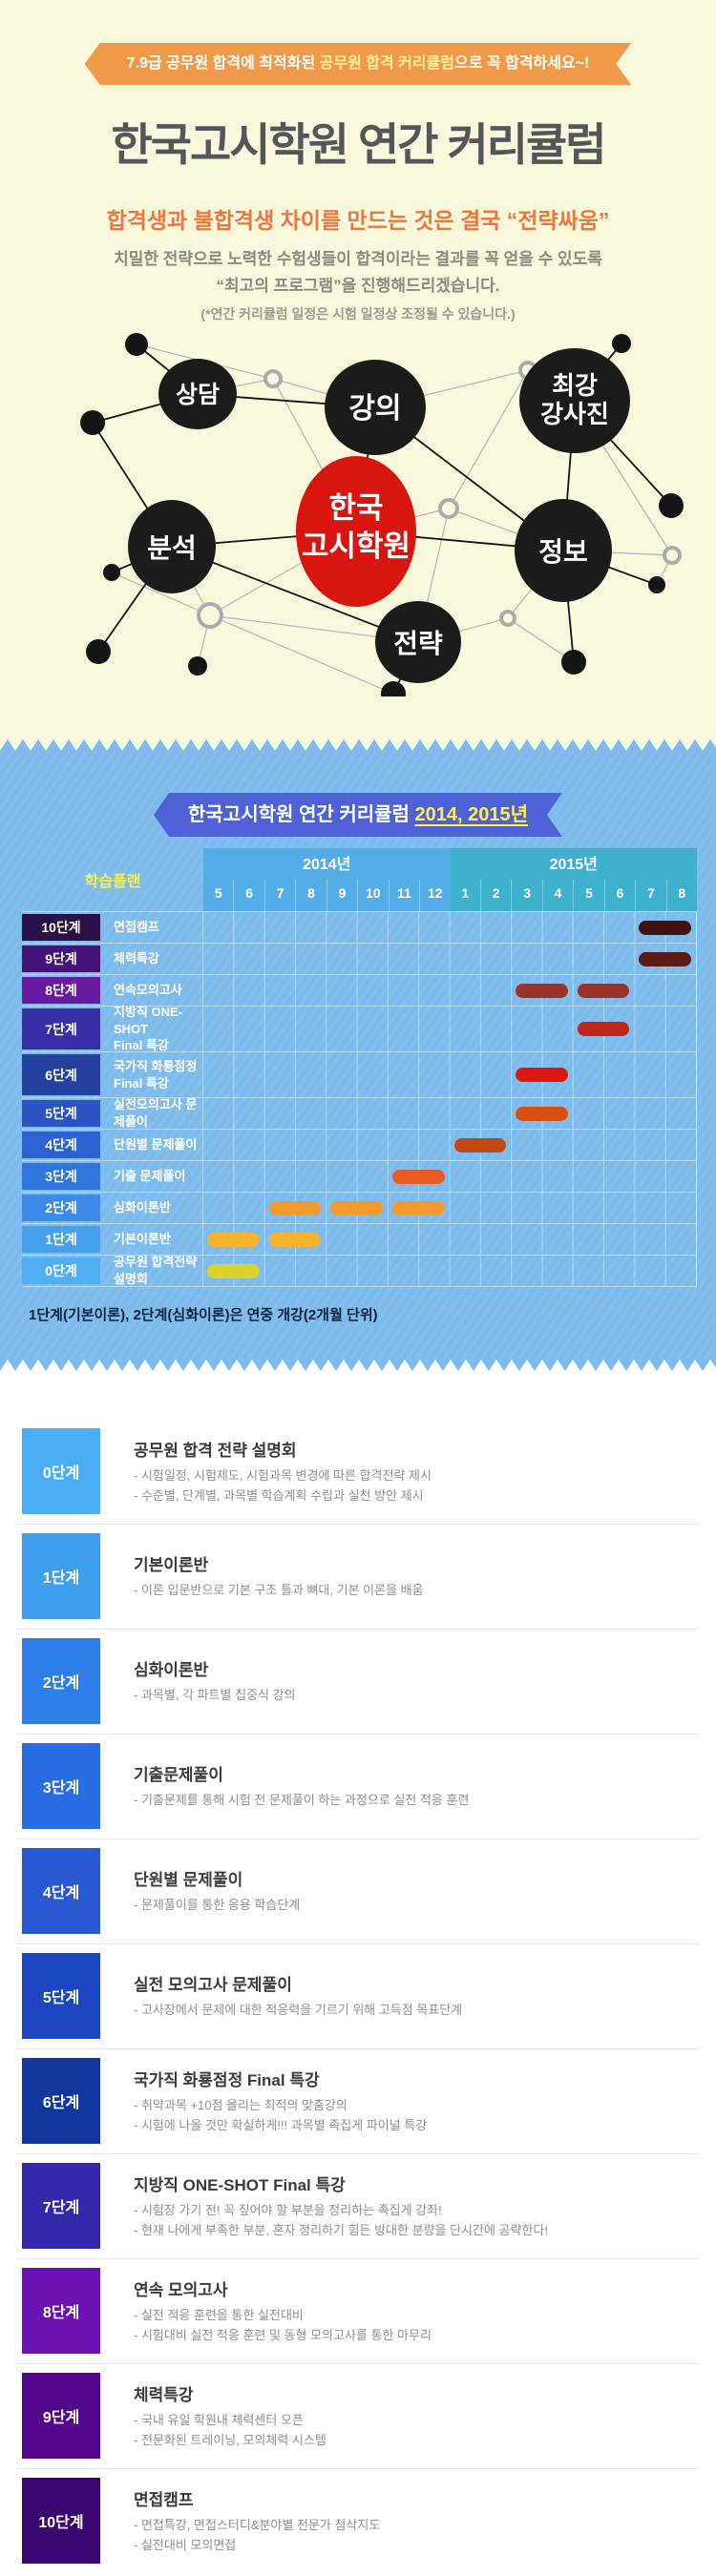  What do you see at coordinates (359, 1113) in the screenshot?
I see `gantt-row: 5단계 실전모의고사 문제풀이` at bounding box center [359, 1113].